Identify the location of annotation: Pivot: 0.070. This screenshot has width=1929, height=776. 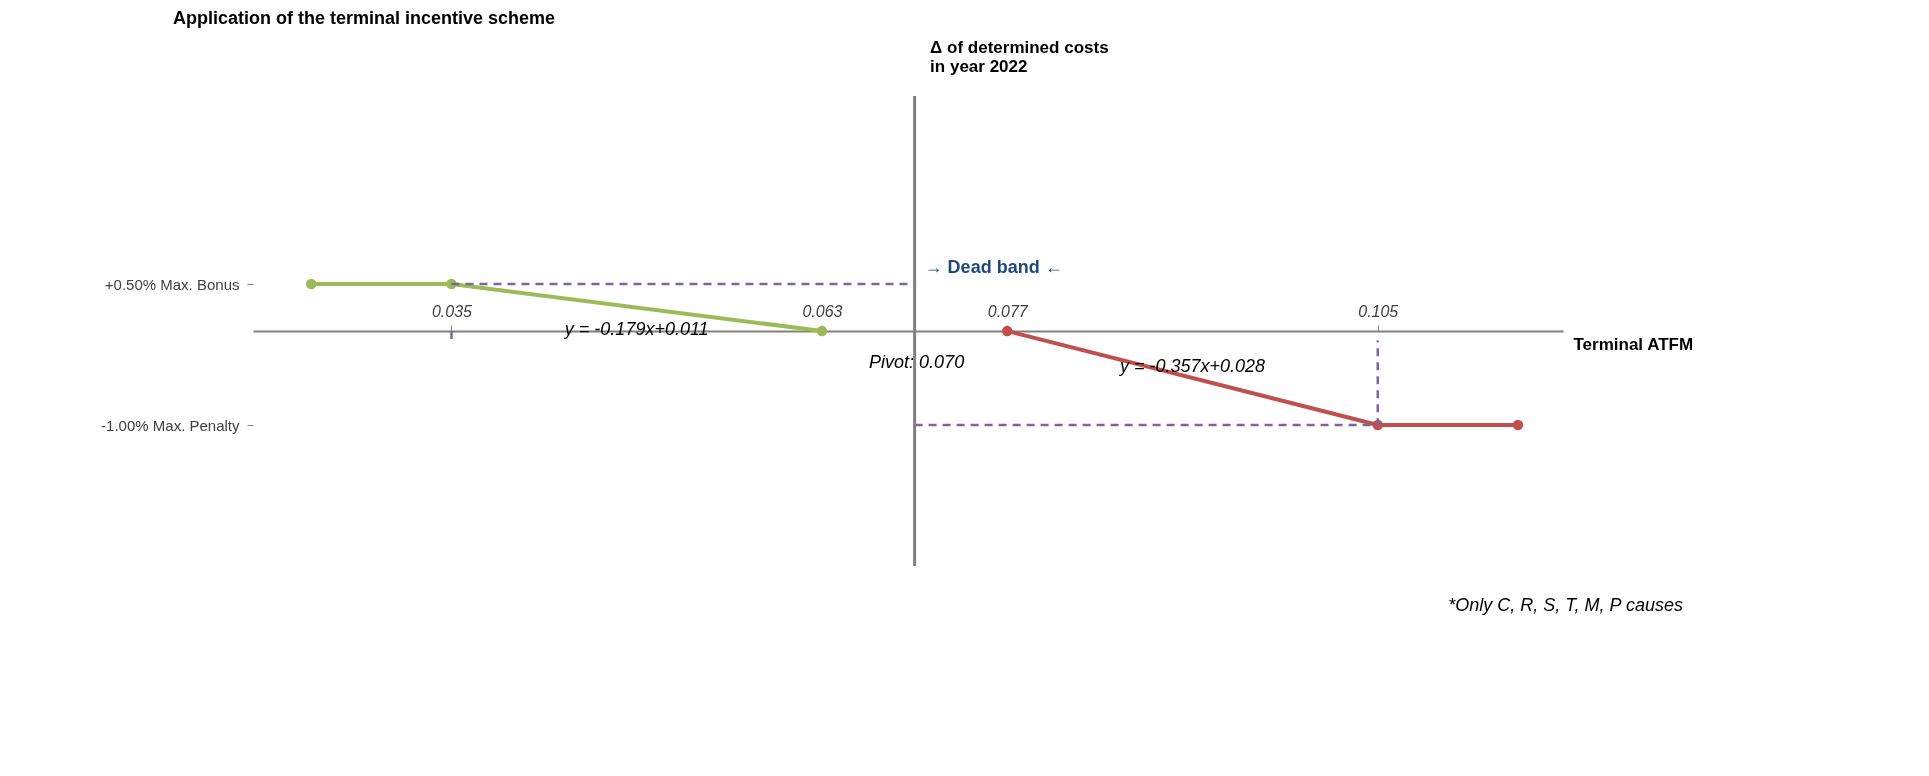
(917, 362).